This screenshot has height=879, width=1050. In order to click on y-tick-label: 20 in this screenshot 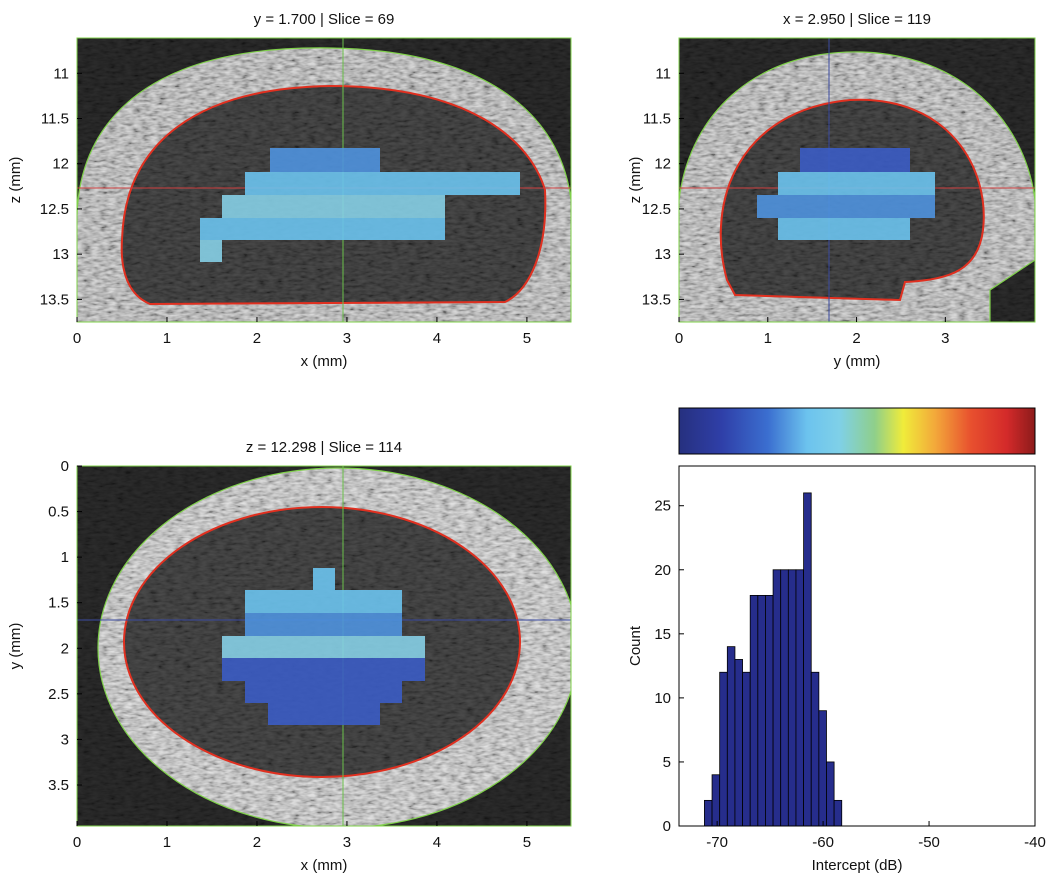, I will do `click(662, 570)`.